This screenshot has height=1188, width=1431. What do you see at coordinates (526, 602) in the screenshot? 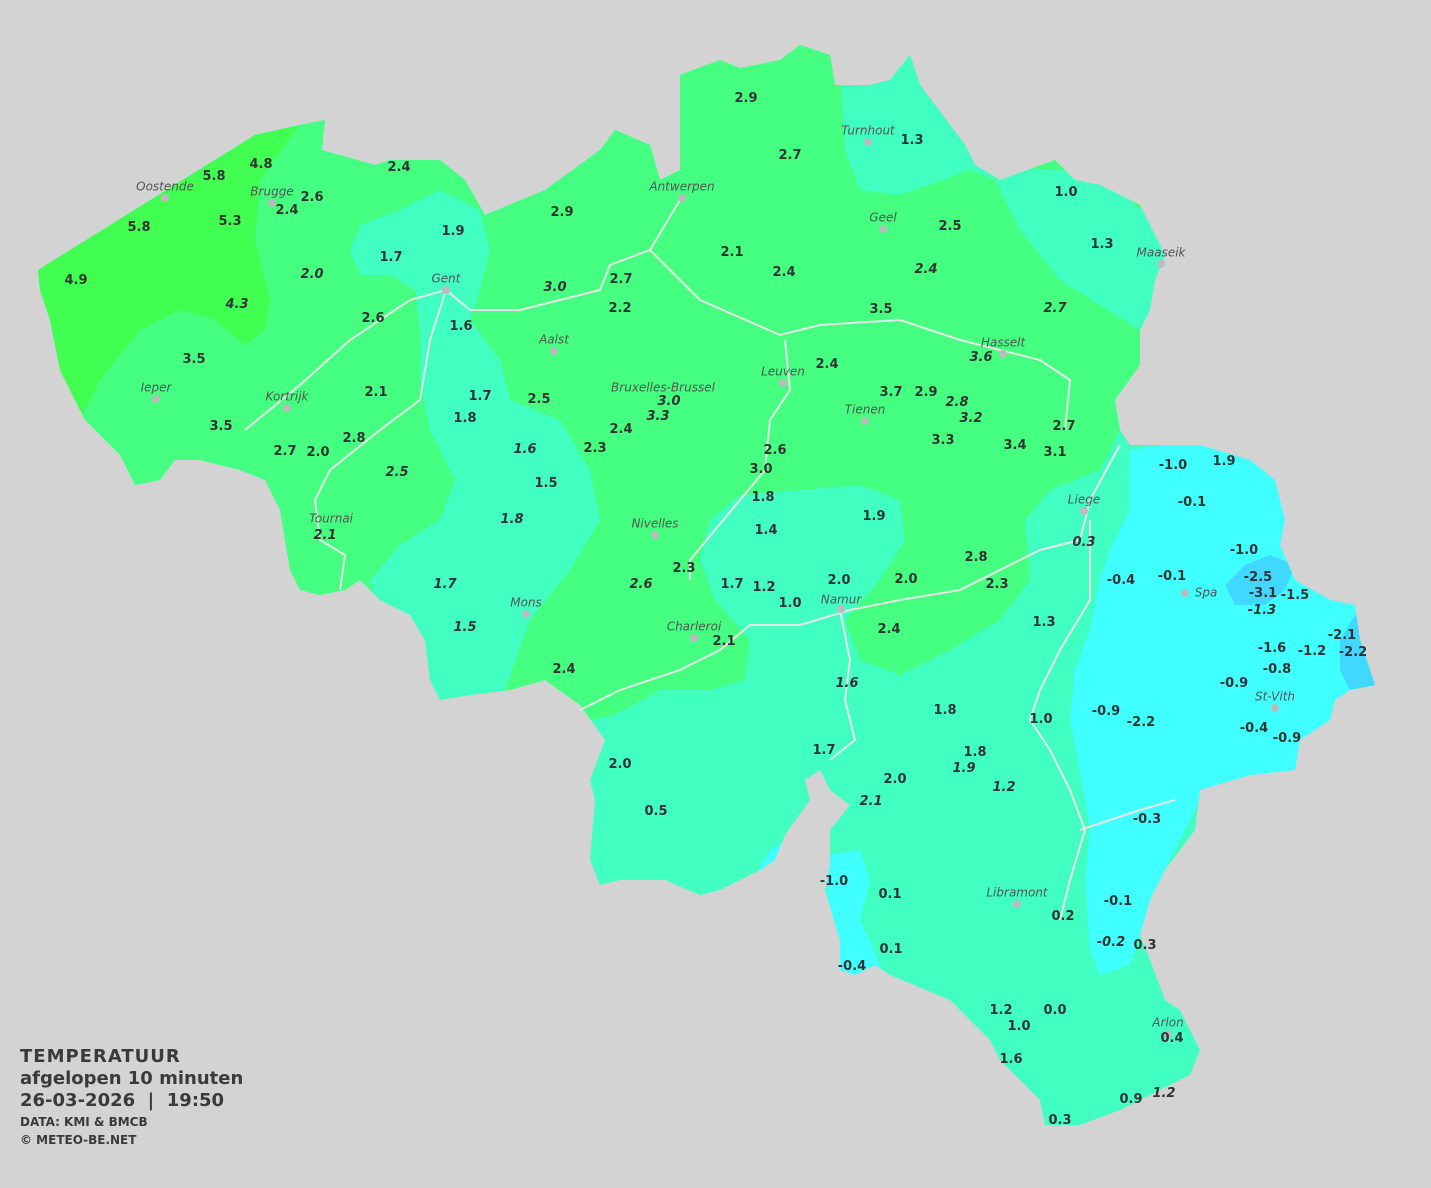
I see `city-label: Mons` at bounding box center [526, 602].